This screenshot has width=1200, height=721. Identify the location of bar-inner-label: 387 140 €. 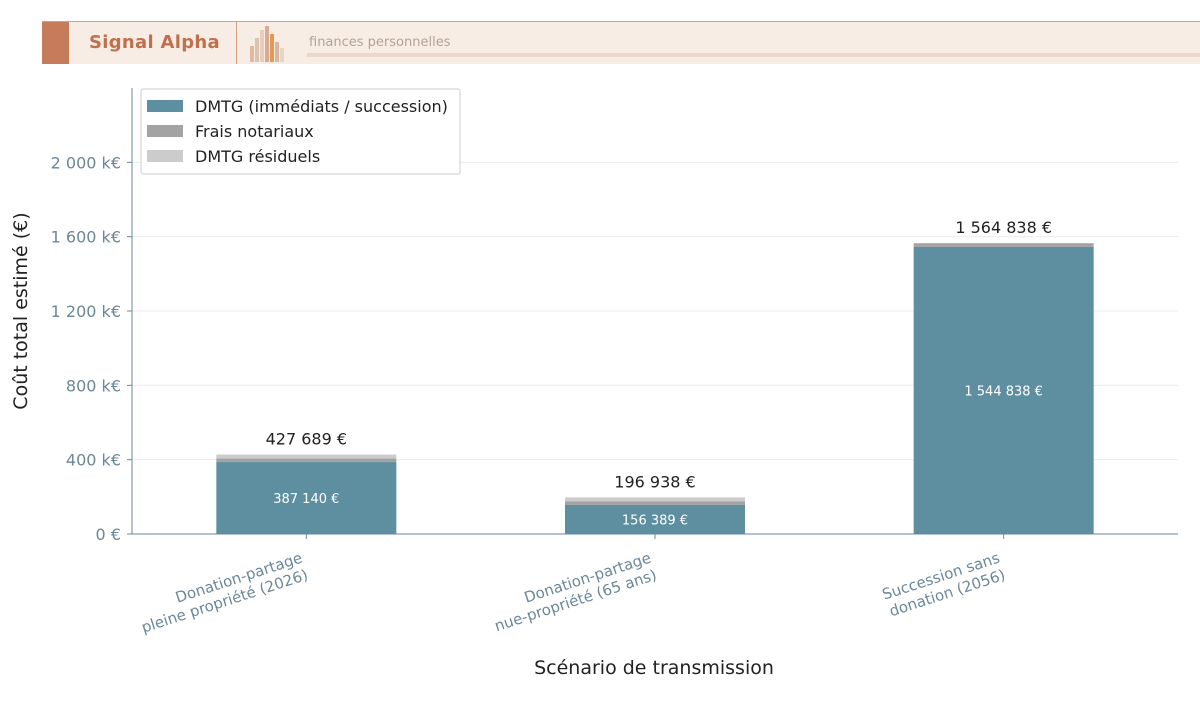
(306, 499).